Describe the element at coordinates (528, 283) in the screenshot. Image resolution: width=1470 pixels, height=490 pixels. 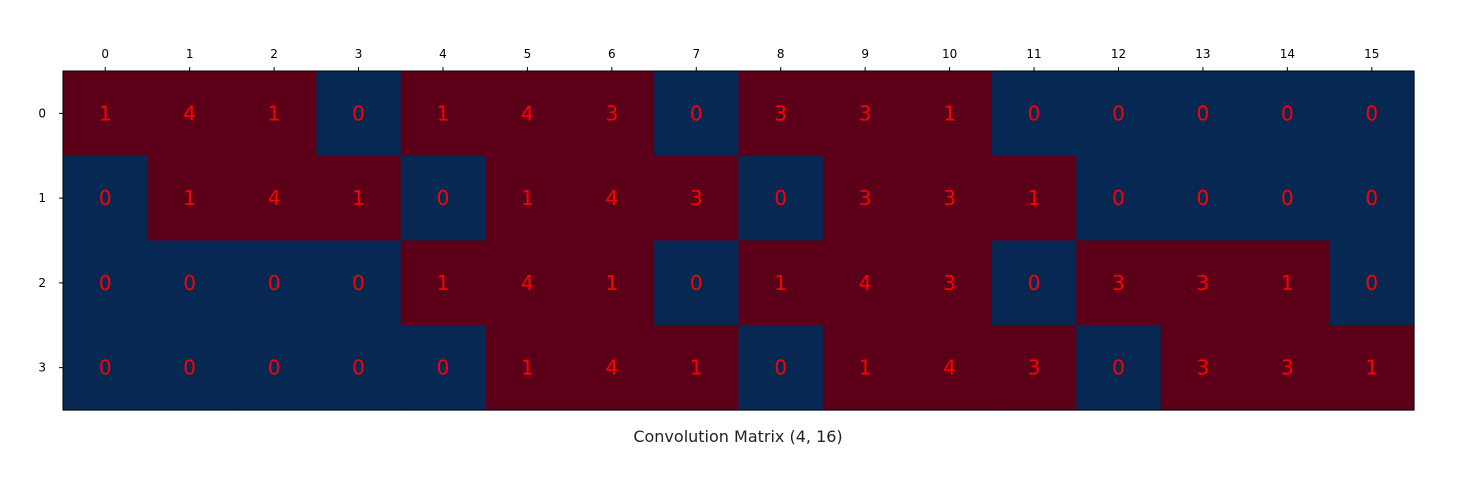
I see `heatmap-cell-r2-c5` at that location.